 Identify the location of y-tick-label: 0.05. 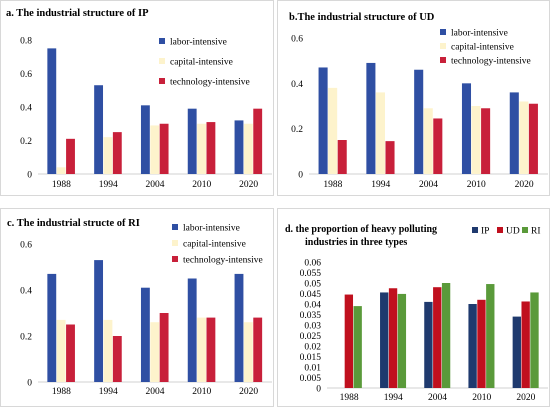
(312, 285).